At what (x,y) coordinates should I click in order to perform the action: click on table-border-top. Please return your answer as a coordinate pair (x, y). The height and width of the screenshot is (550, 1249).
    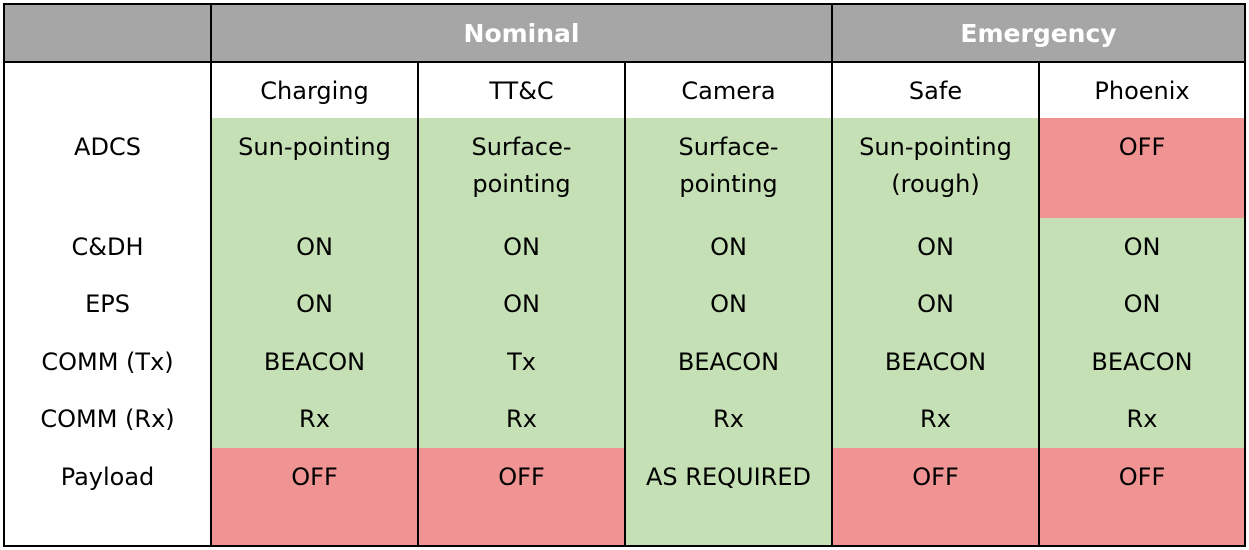
    Looking at the image, I should click on (624, 4).